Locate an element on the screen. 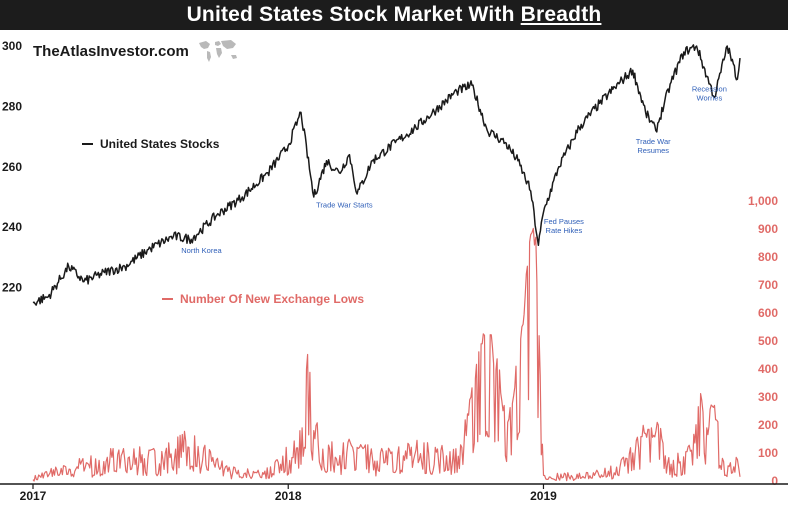 This screenshot has height=505, width=788. chart-title-bar: United States Stock Market With Breadth is located at coordinates (394, 15).